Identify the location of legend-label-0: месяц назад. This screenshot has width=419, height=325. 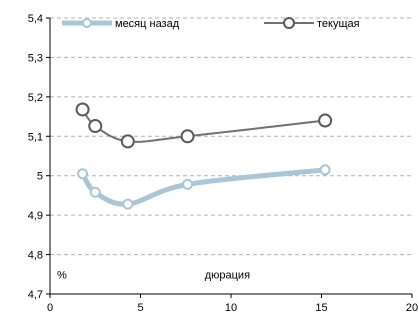
(147, 24).